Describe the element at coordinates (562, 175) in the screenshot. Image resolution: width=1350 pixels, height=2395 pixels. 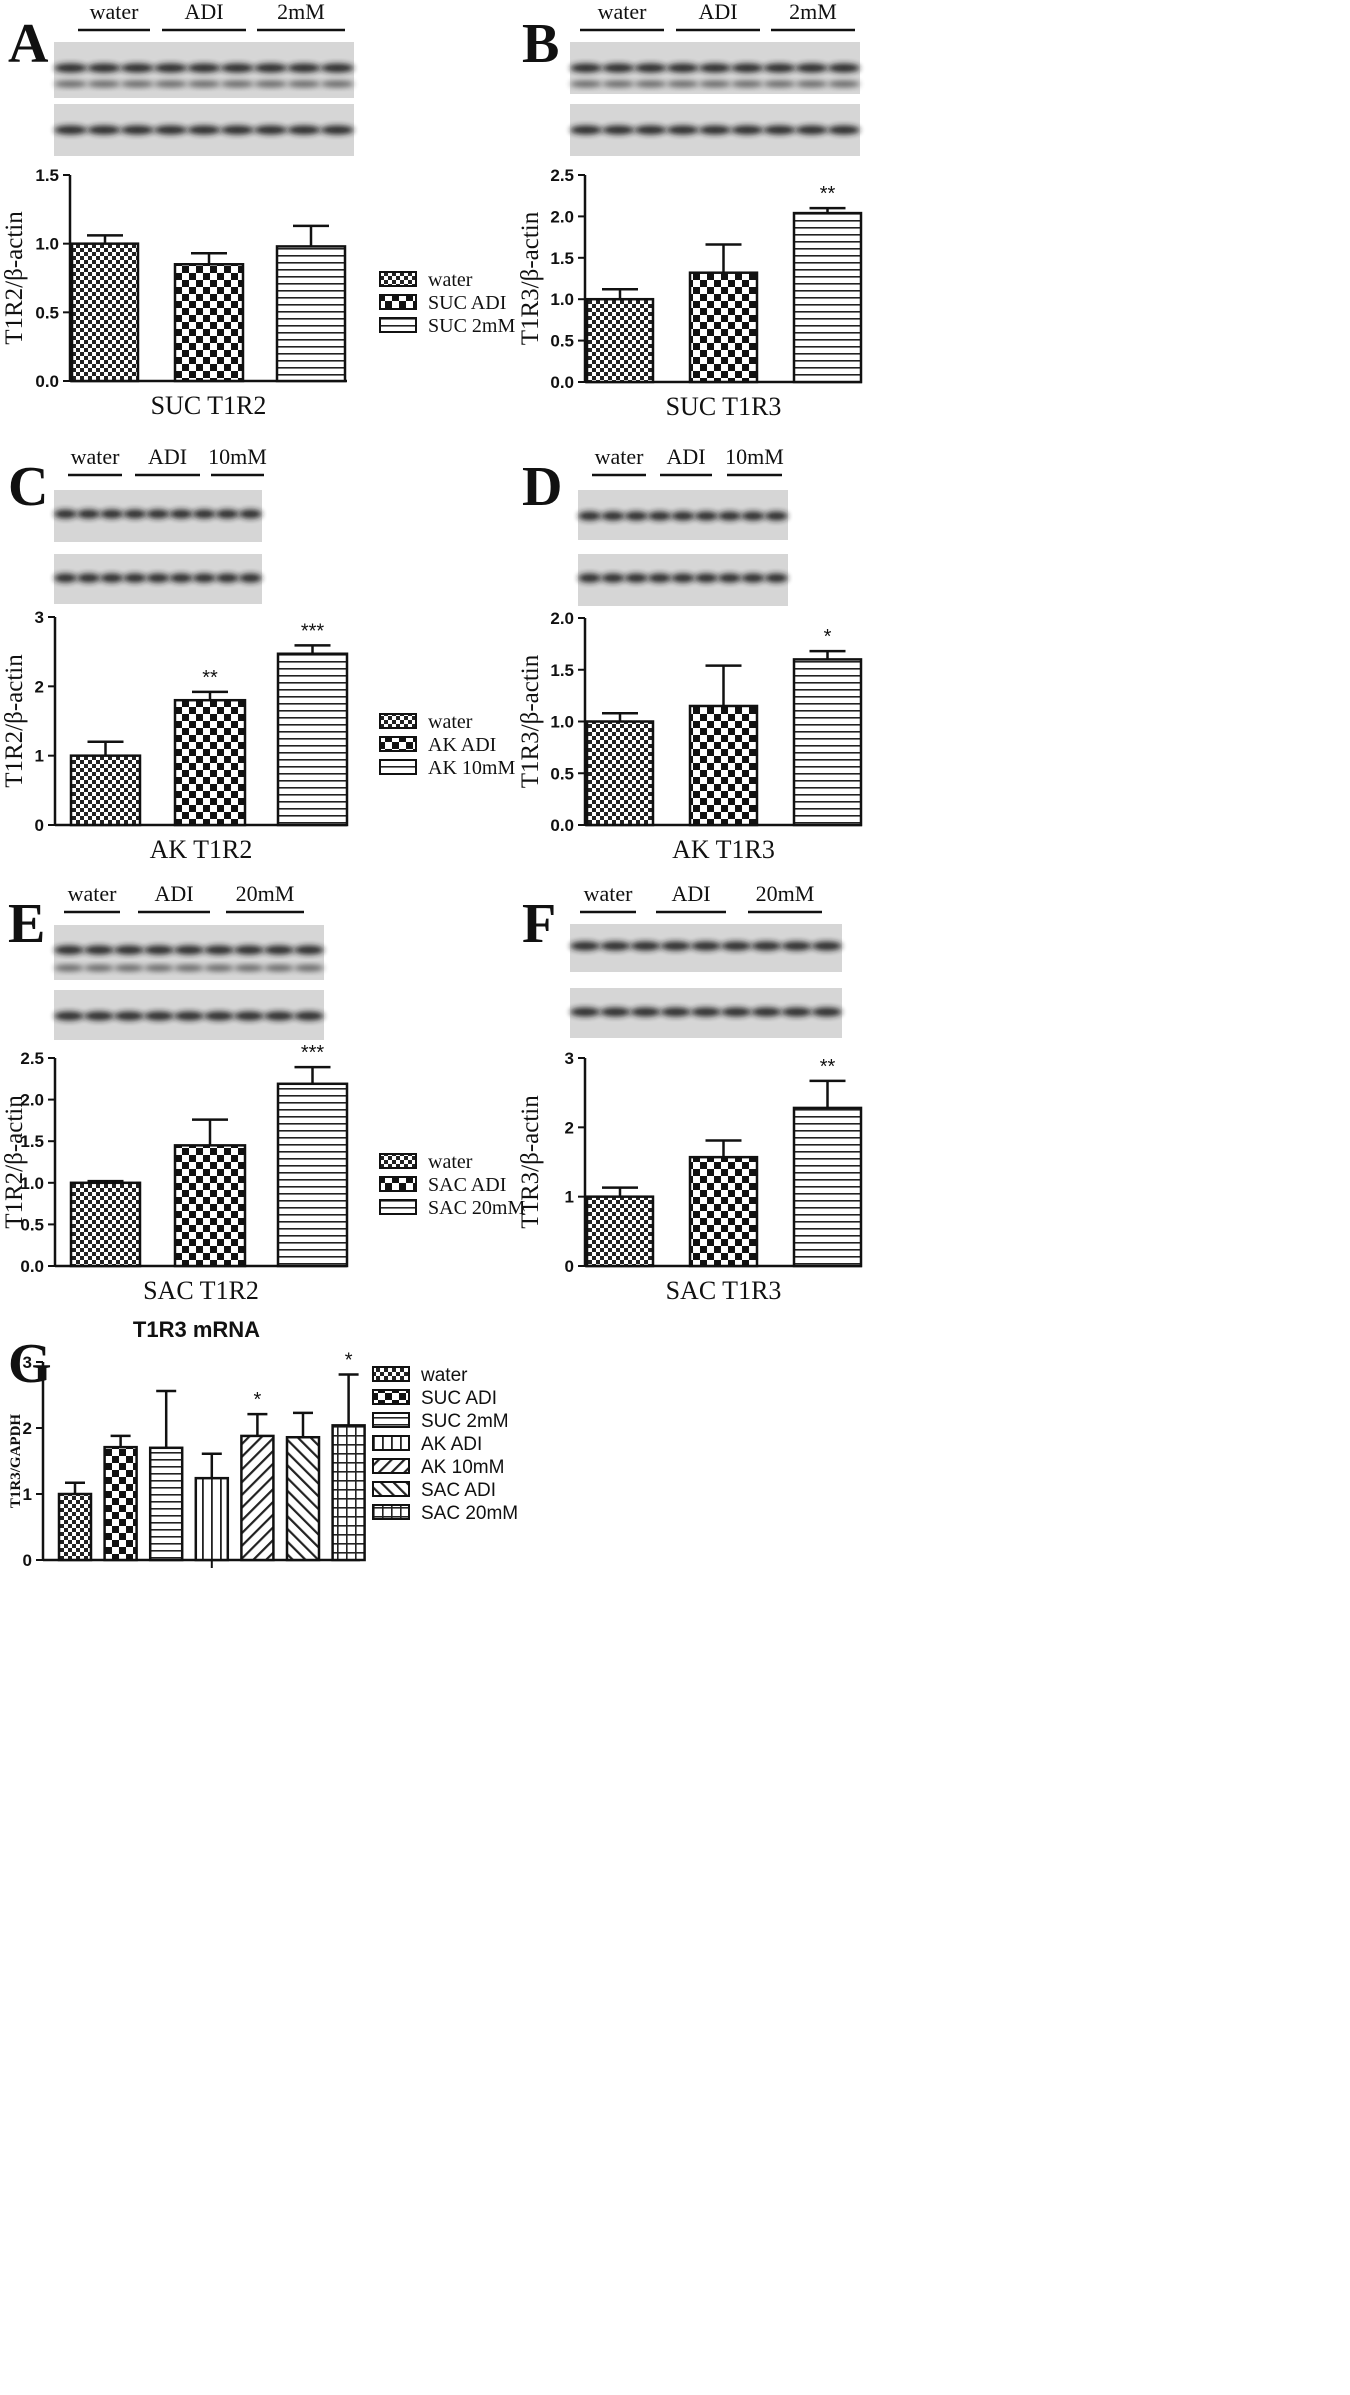
I see `y-tick-label: 2.5` at that location.